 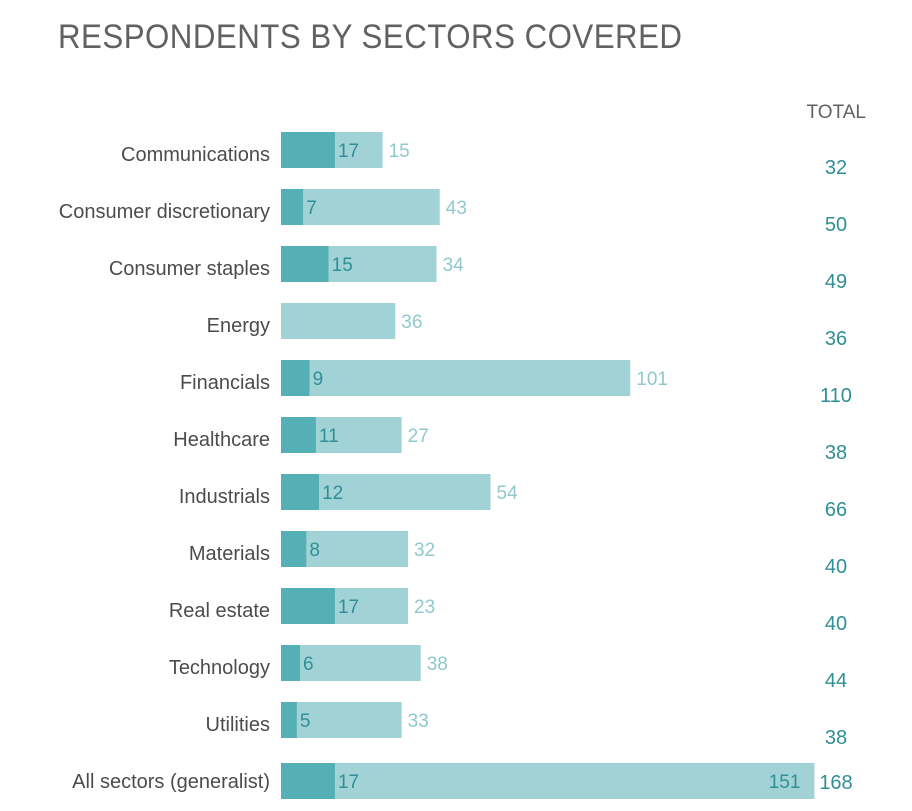 I want to click on category-label: Financials, so click(x=225, y=383).